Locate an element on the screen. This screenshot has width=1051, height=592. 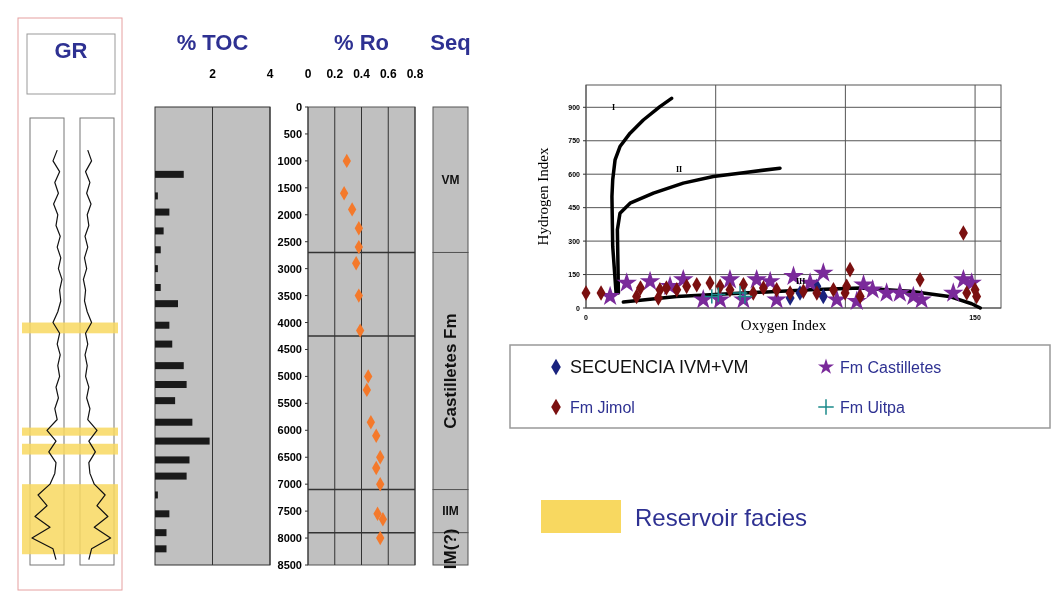
x-tick-label: 0 is located at coordinates (308, 74).